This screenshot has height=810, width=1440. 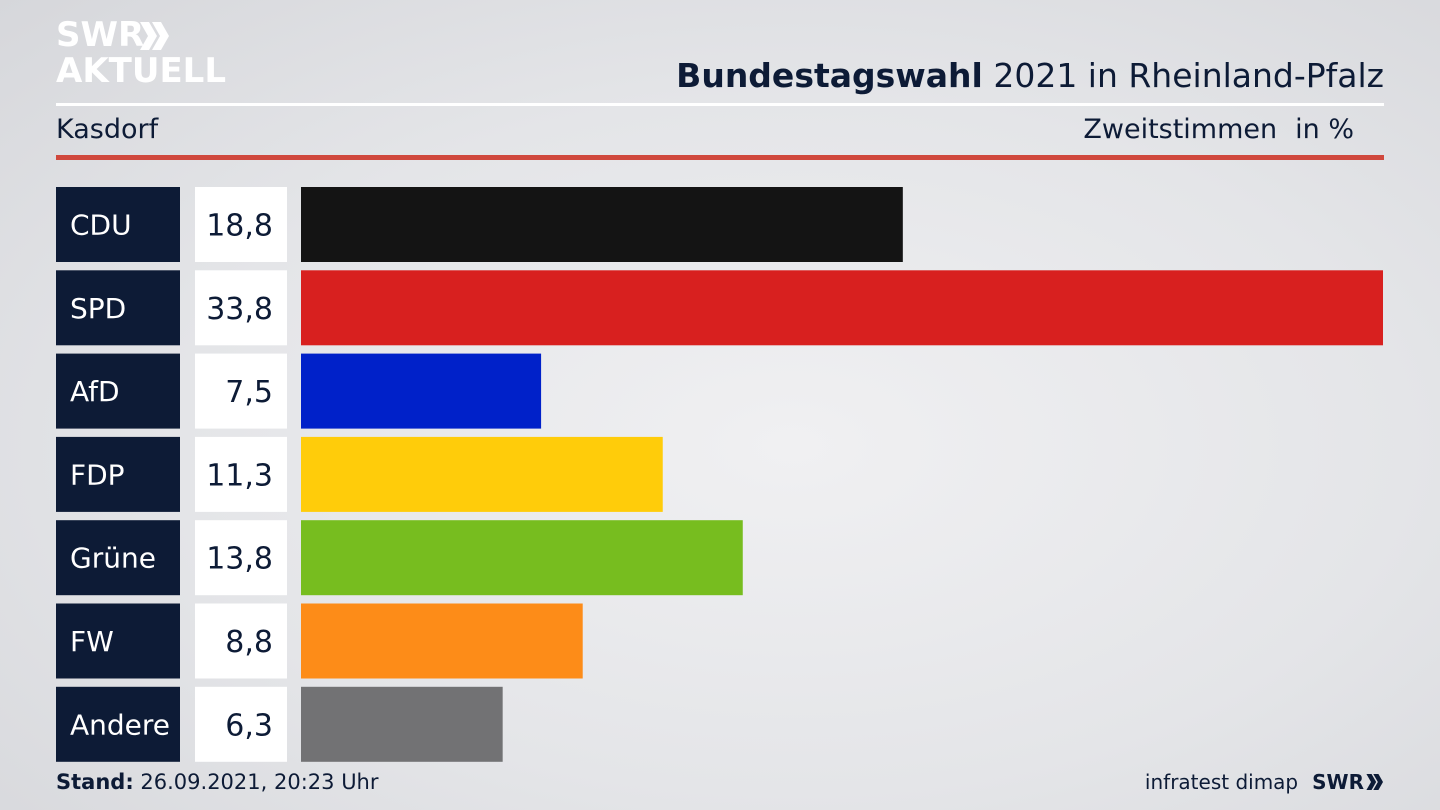 I want to click on value-label: 33,8, so click(x=239, y=309).